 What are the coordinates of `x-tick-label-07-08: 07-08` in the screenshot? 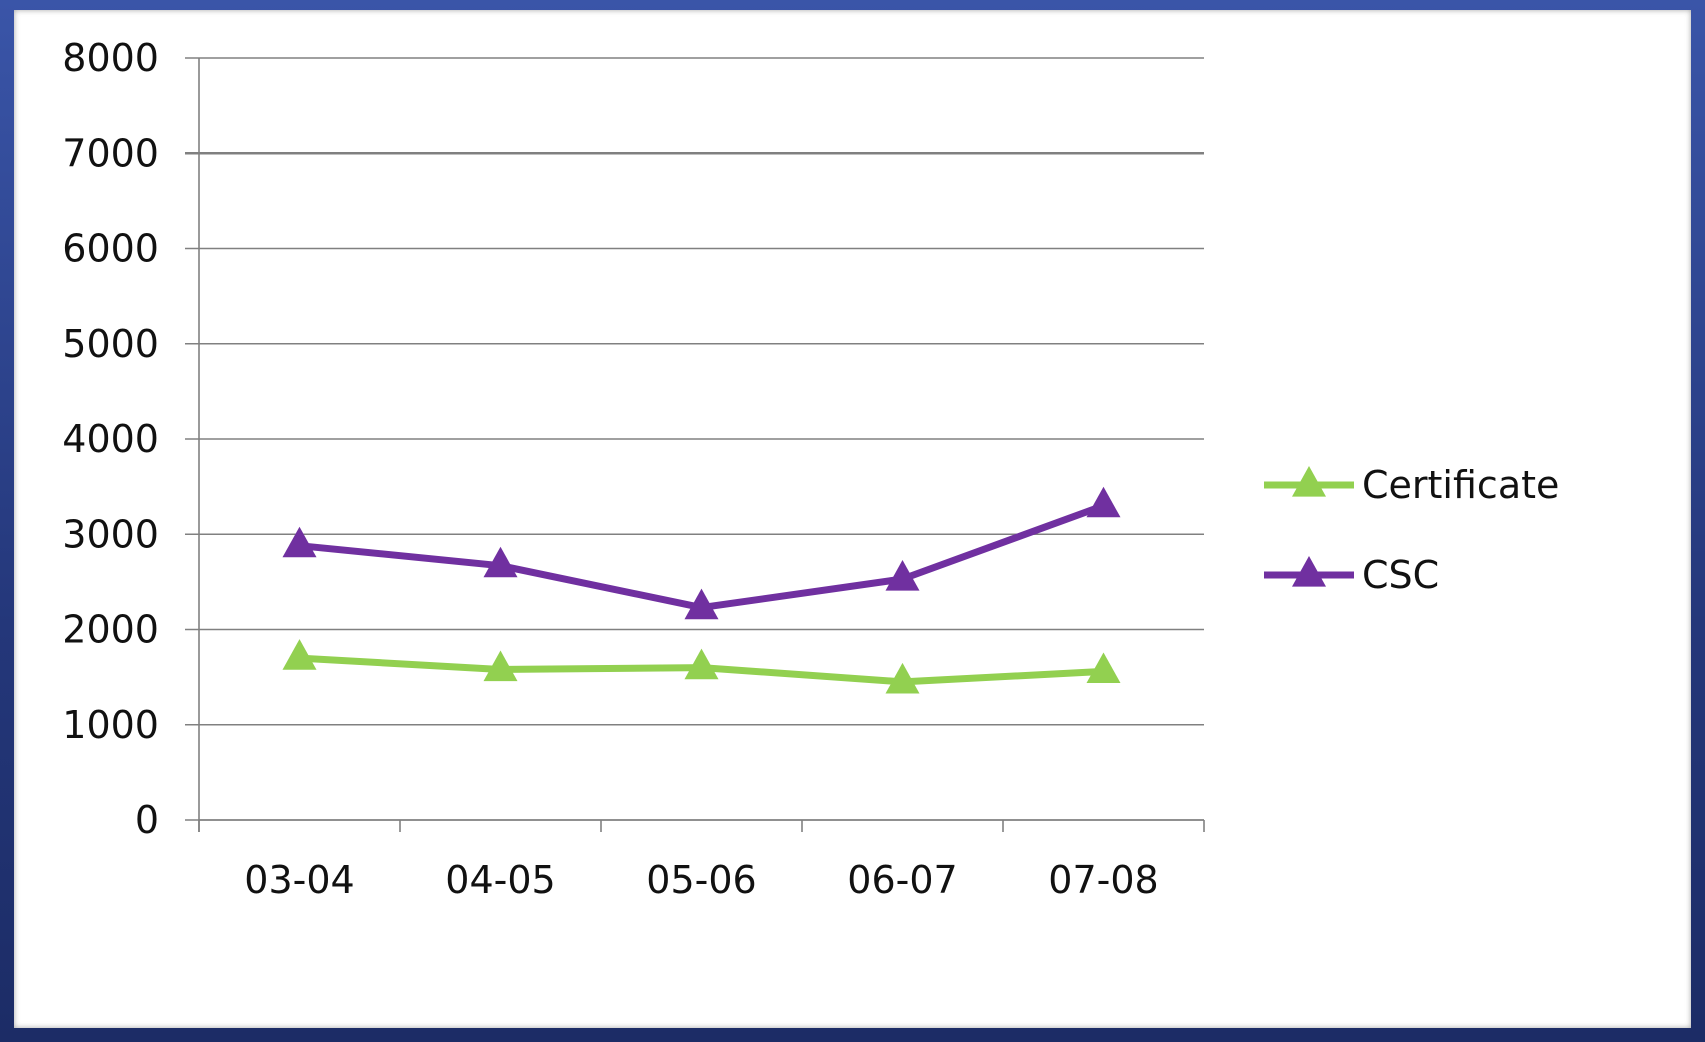 It's located at (1103, 880).